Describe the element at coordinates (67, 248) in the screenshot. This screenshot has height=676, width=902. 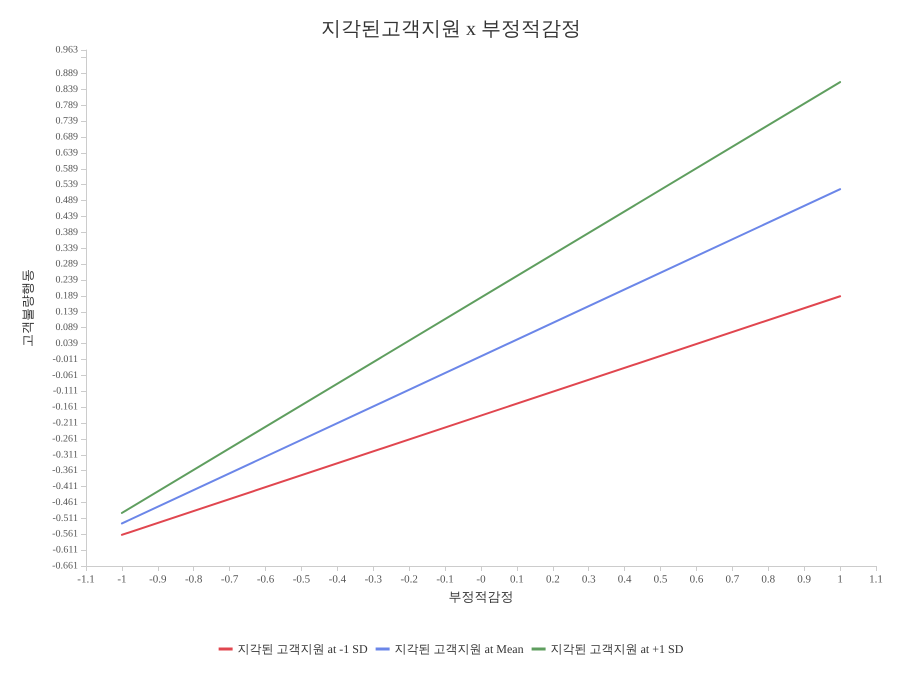
I see `y-tick-label: 0.339` at that location.